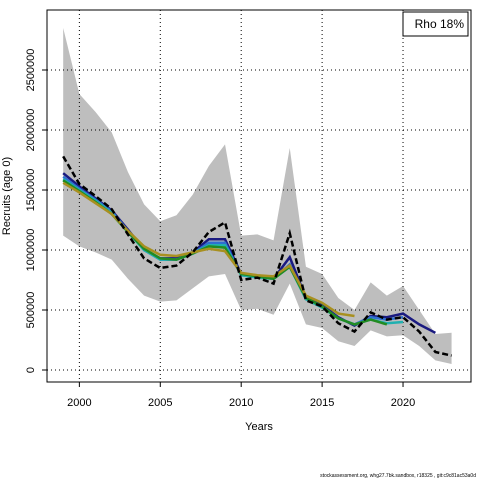  I want to click on x-axis-label: Years, so click(259, 427).